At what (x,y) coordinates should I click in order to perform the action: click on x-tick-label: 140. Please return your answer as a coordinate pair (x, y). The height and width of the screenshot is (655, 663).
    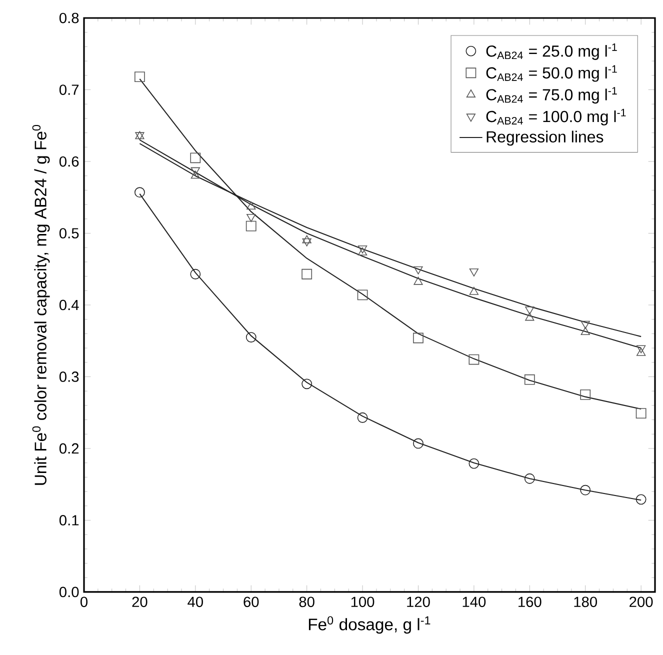
    Looking at the image, I should click on (474, 602).